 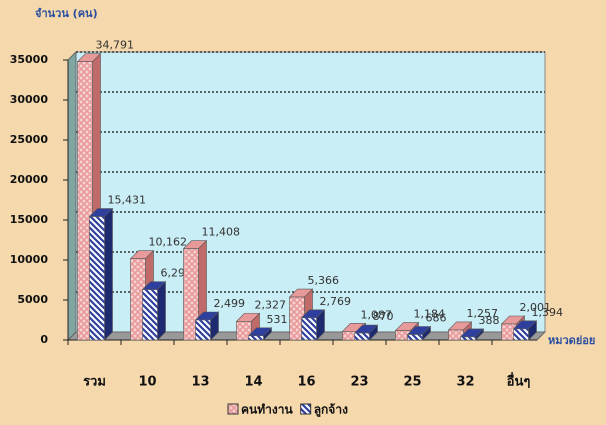 What do you see at coordinates (29, 179) in the screenshot?
I see `y-tick-label: 20000` at bounding box center [29, 179].